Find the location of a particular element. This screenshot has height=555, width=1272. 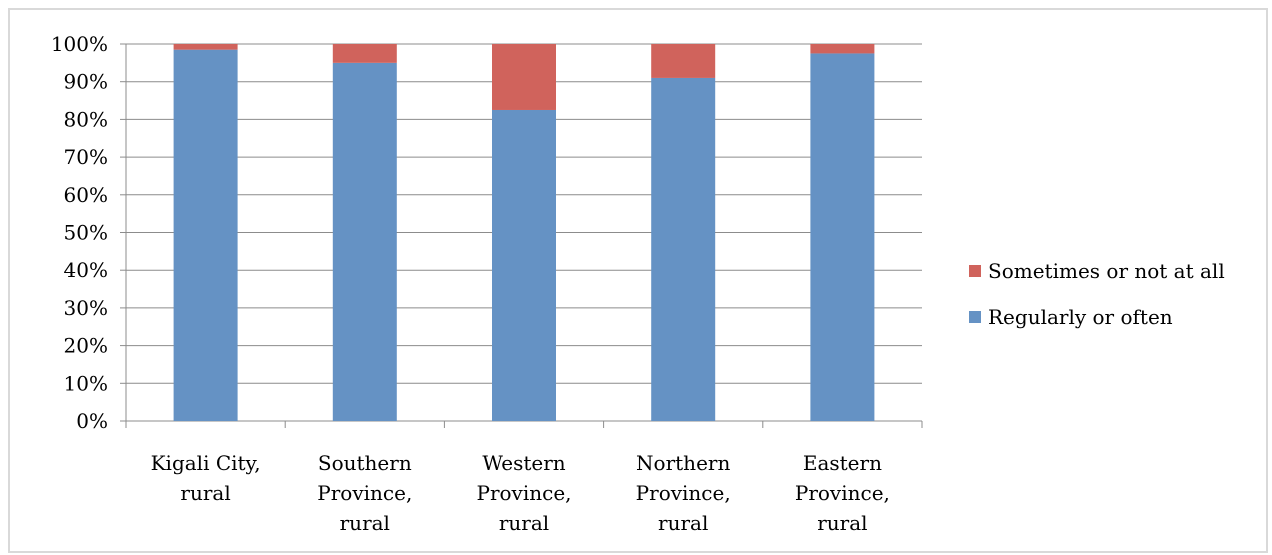

y-tick-label: 70% is located at coordinates (86, 157).